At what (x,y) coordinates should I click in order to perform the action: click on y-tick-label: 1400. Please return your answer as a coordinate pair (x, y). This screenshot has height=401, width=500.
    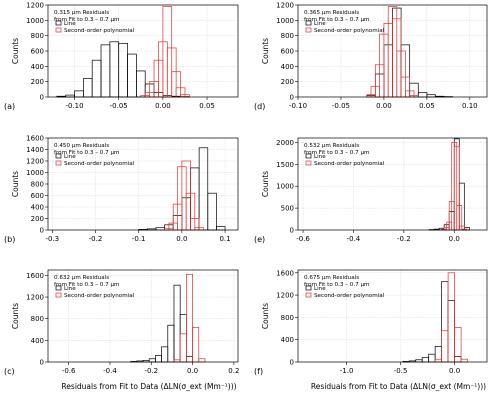
    Looking at the image, I should click on (35, 150).